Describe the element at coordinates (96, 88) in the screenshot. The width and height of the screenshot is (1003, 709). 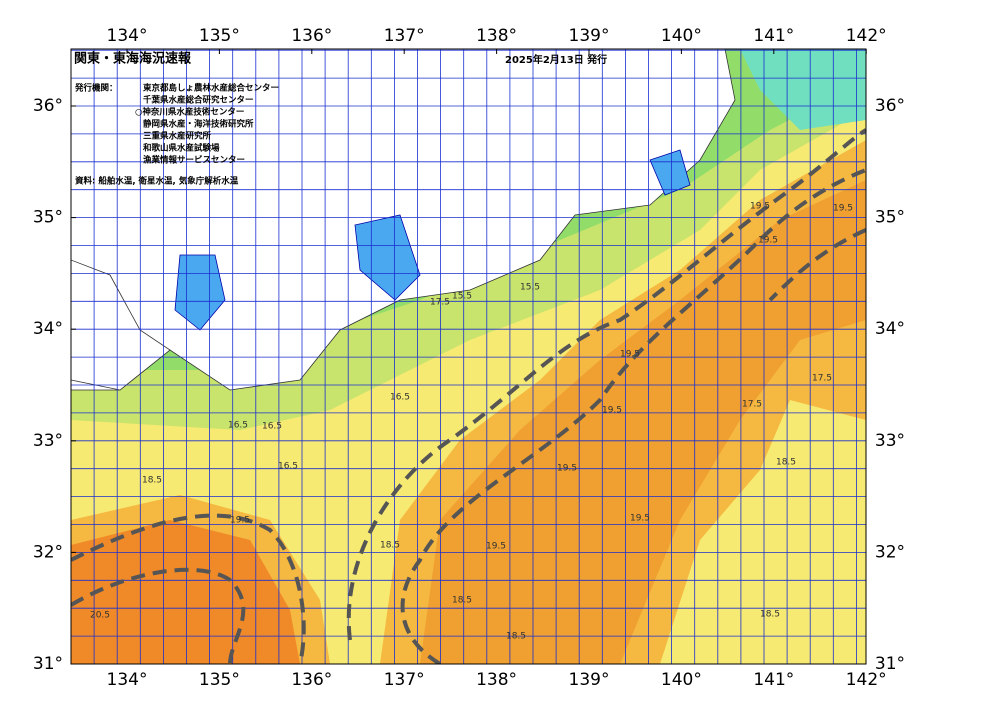
I see `credits-label: 発行機関：` at that location.